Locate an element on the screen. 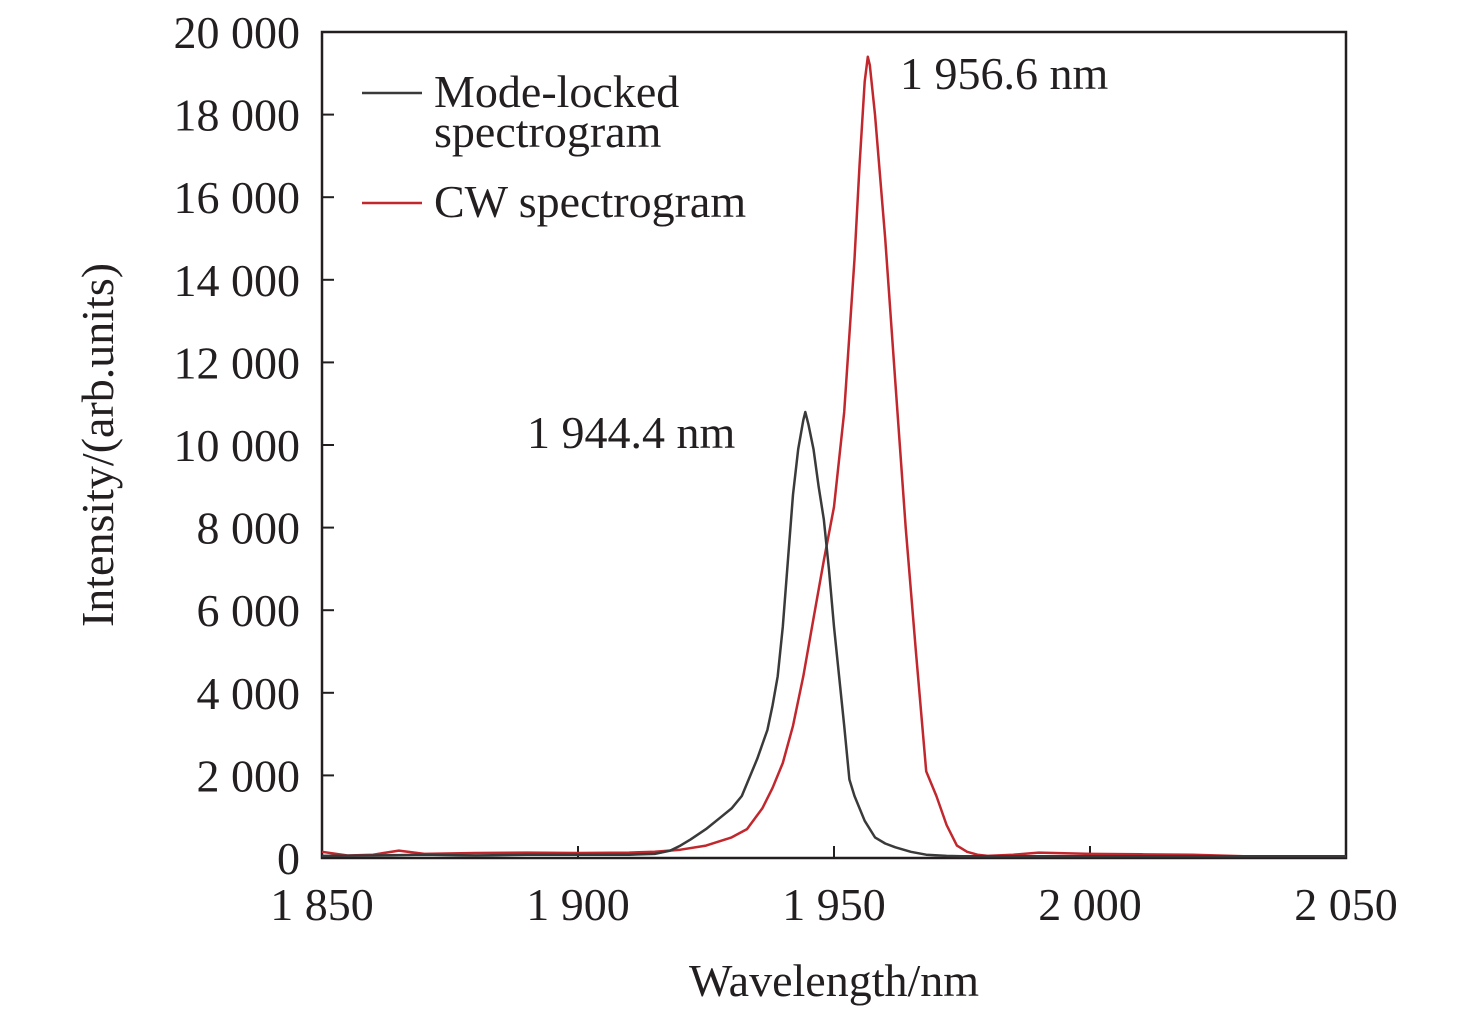  legend-entry-cw: CW spectrogram is located at coordinates (554, 201).